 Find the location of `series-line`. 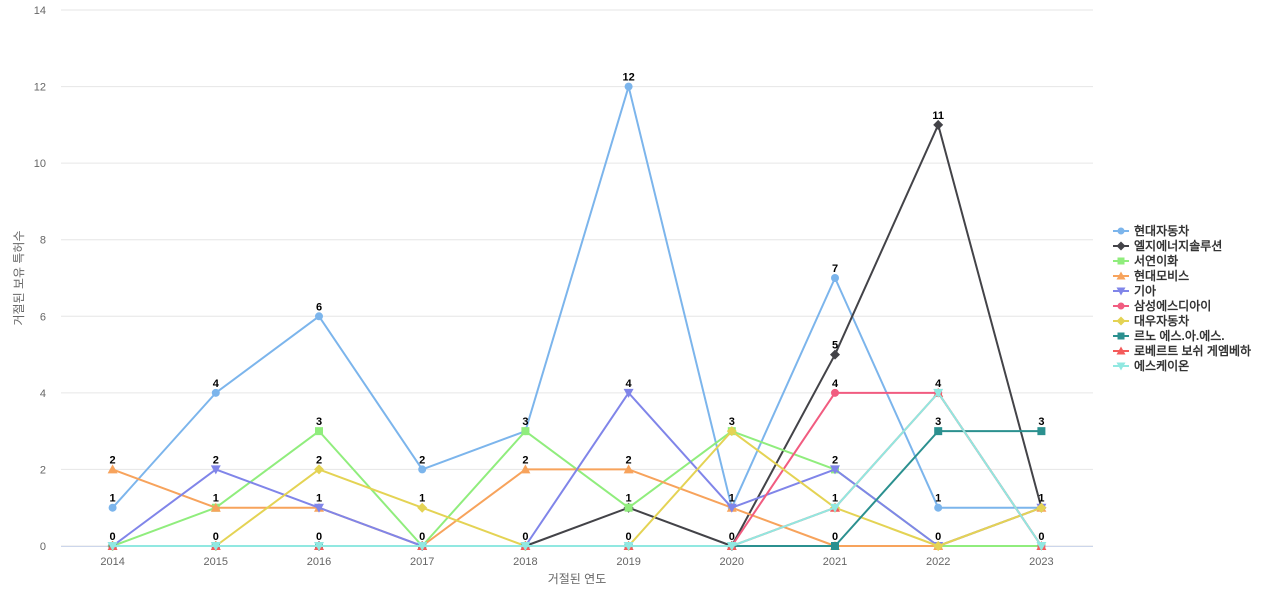

series-line is located at coordinates (577, 488).